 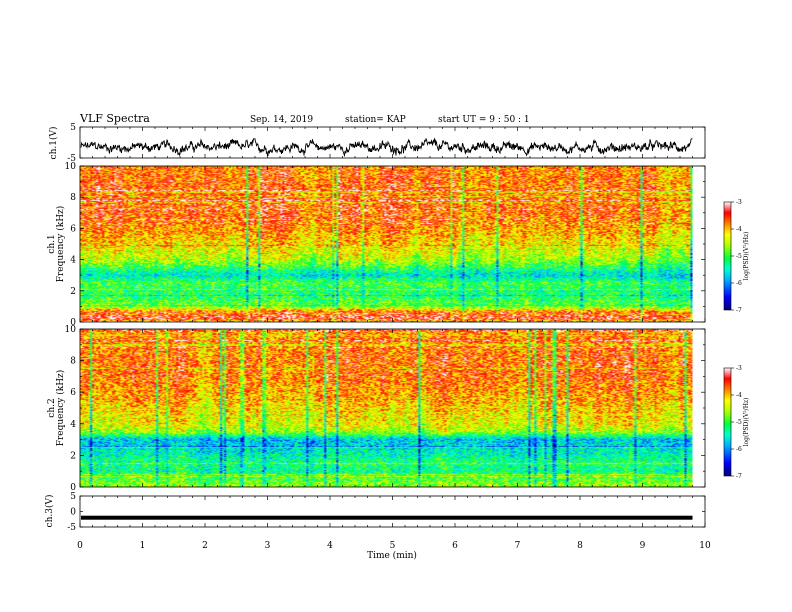 What do you see at coordinates (727, 422) in the screenshot?
I see `ch2-colorbar-gradient` at bounding box center [727, 422].